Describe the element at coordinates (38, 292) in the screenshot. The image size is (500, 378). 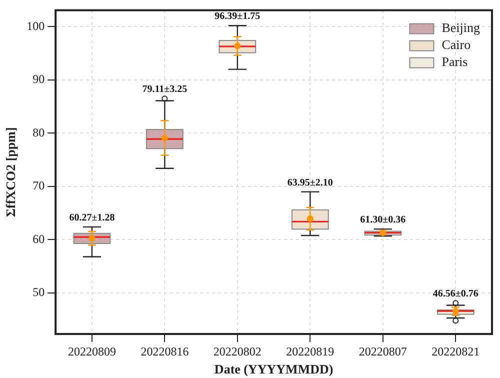
I see `y-tick-label: 50` at that location.